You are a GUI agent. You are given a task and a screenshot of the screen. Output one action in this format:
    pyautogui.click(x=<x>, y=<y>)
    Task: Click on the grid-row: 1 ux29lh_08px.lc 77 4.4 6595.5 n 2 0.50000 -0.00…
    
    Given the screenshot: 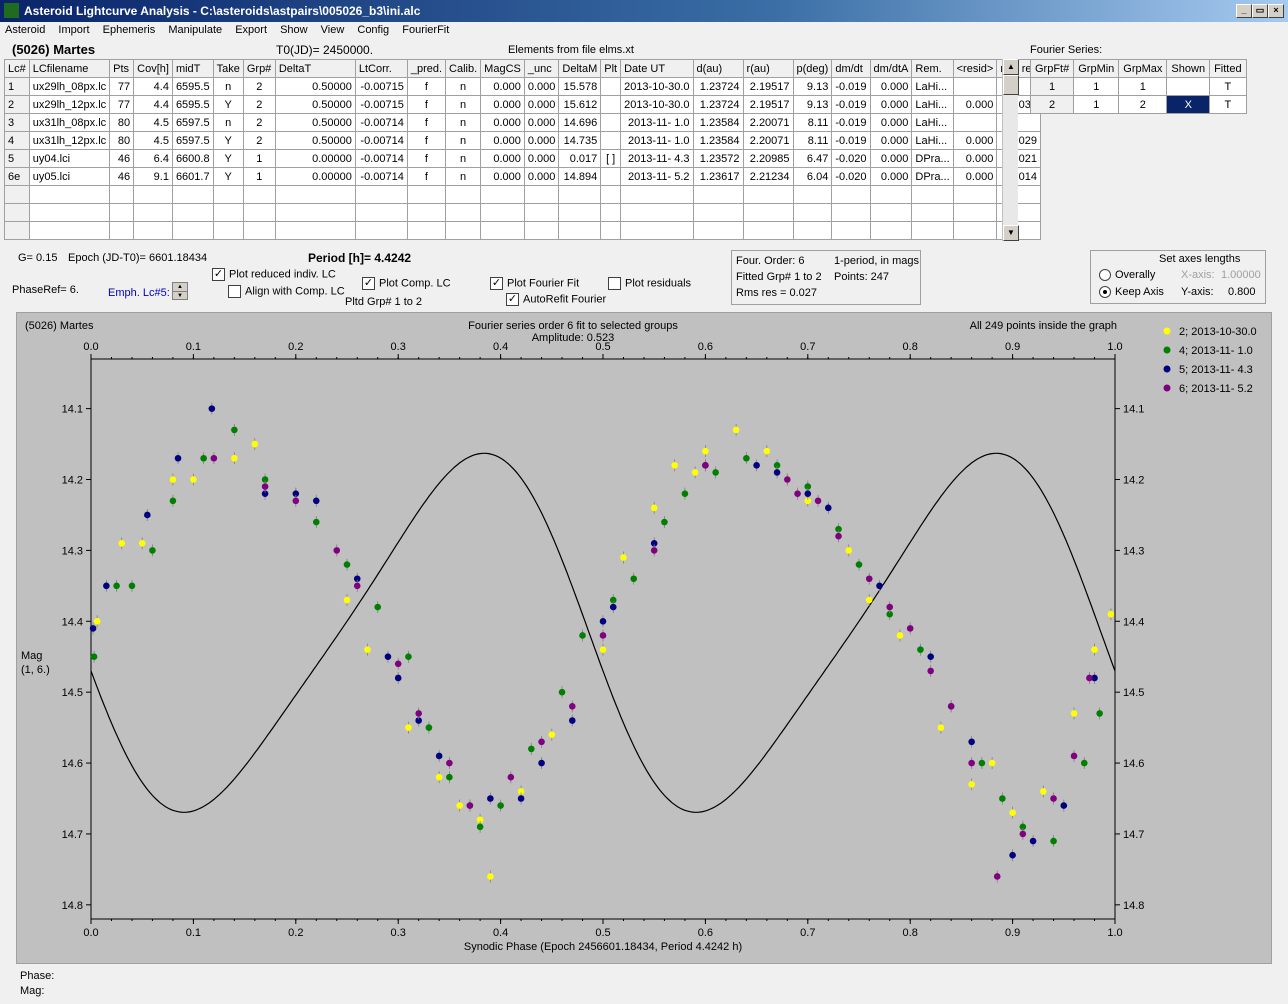 What is the action you would take?
    pyautogui.click(x=522, y=86)
    